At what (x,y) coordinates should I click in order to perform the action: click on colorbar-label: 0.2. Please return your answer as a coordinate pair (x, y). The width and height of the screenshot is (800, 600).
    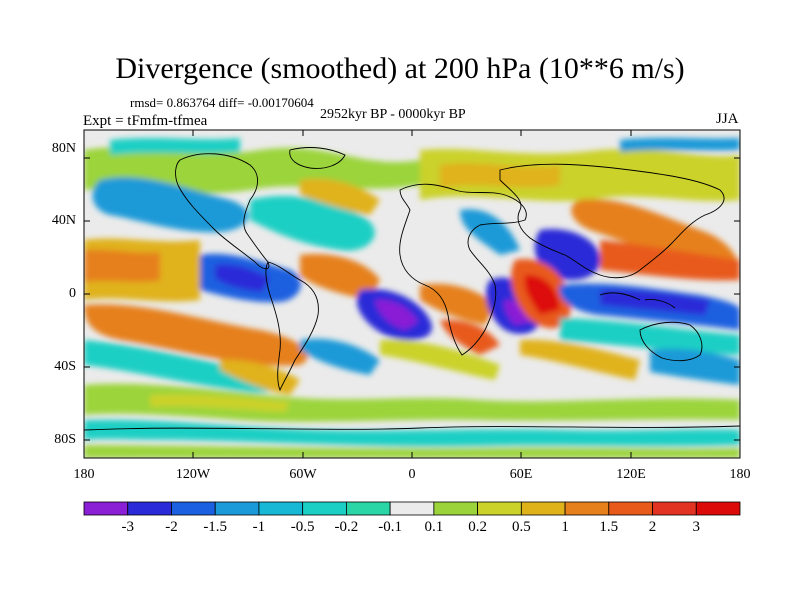
    Looking at the image, I should click on (477, 527).